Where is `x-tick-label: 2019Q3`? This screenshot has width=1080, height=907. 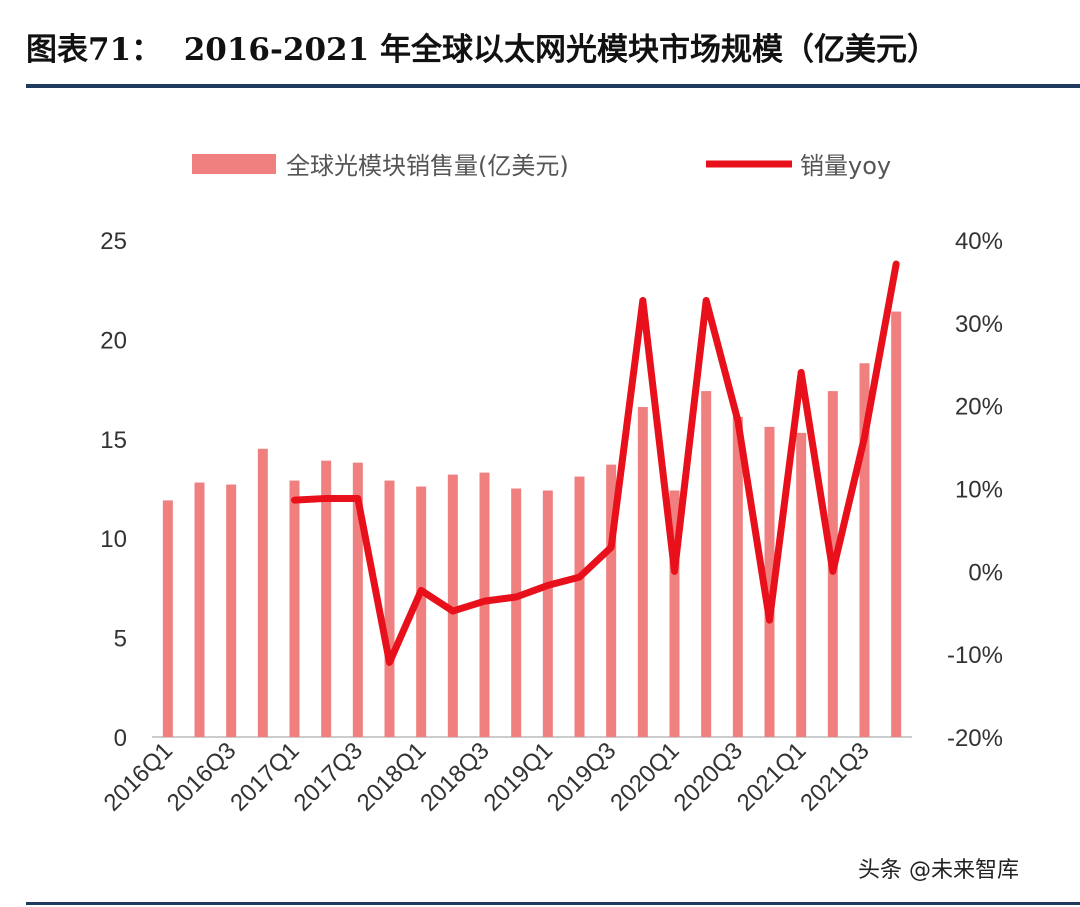 x-tick-label: 2019Q3 is located at coordinates (581, 776).